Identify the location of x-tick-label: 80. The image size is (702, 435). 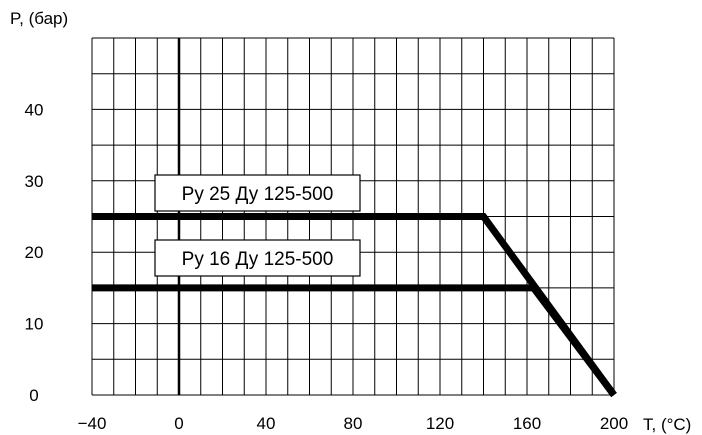
(353, 423).